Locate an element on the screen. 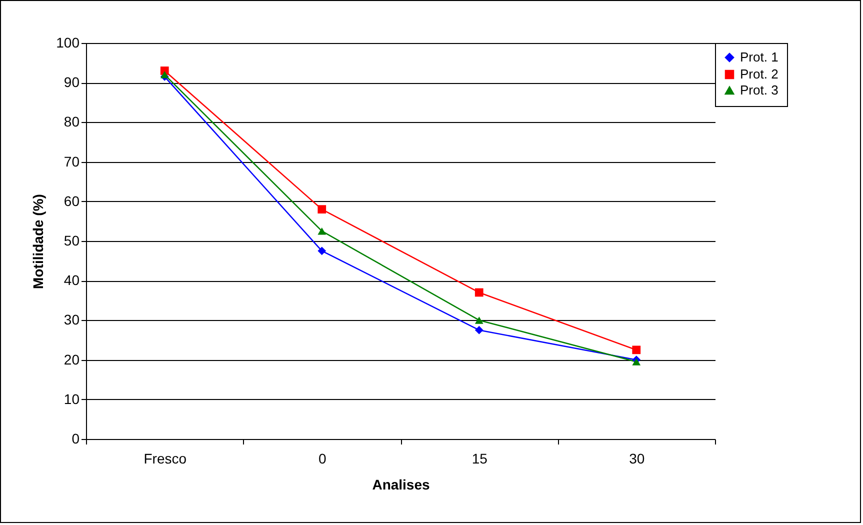 This screenshot has width=863, height=525. y-tick-label: 70 is located at coordinates (72, 161).